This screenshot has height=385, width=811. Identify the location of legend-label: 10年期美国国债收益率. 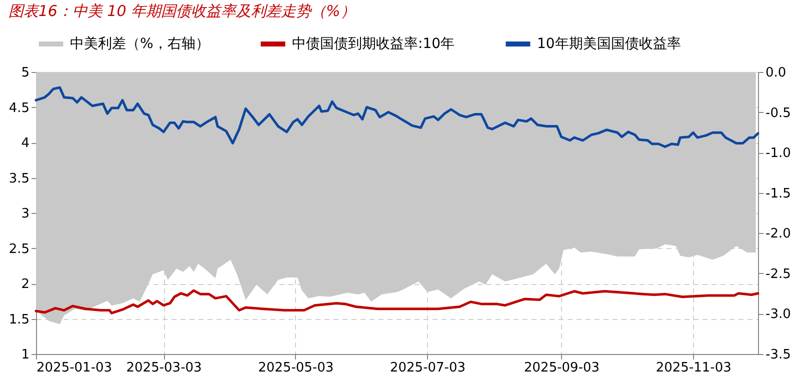
(609, 44).